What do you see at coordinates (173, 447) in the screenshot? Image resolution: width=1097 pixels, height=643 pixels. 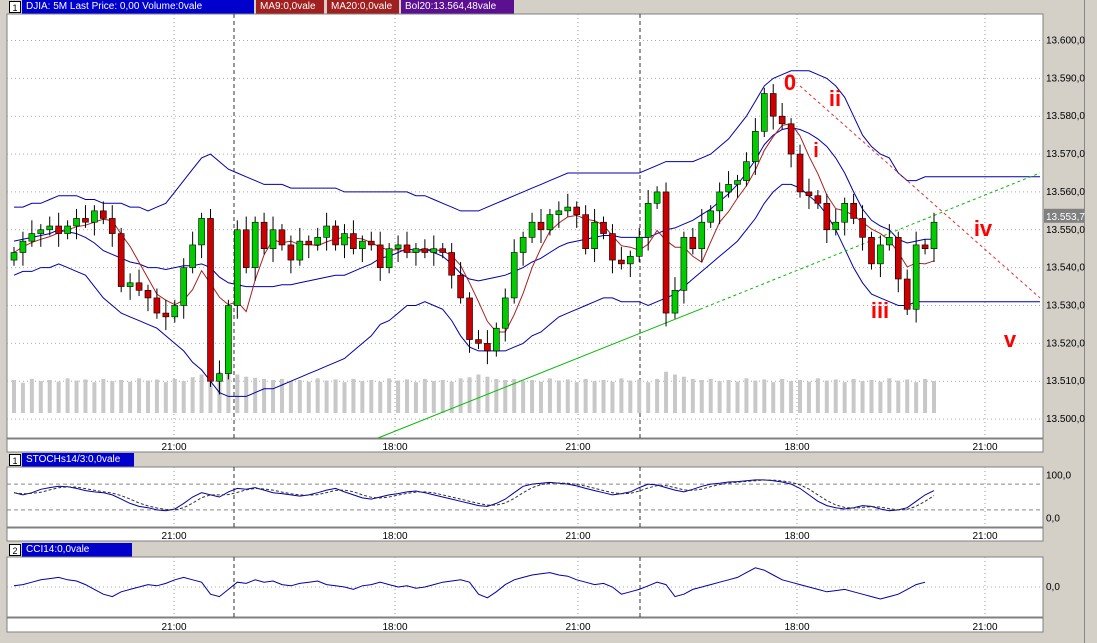 I see `x-tick-0-0: 21:00` at bounding box center [173, 447].